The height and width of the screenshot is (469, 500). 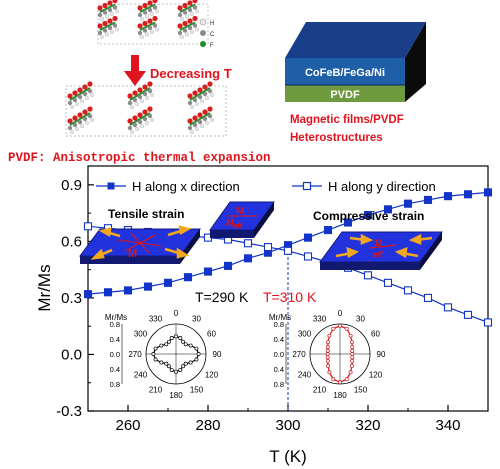 I want to click on polar-radial-tick: 0.8, so click(x=115, y=384).